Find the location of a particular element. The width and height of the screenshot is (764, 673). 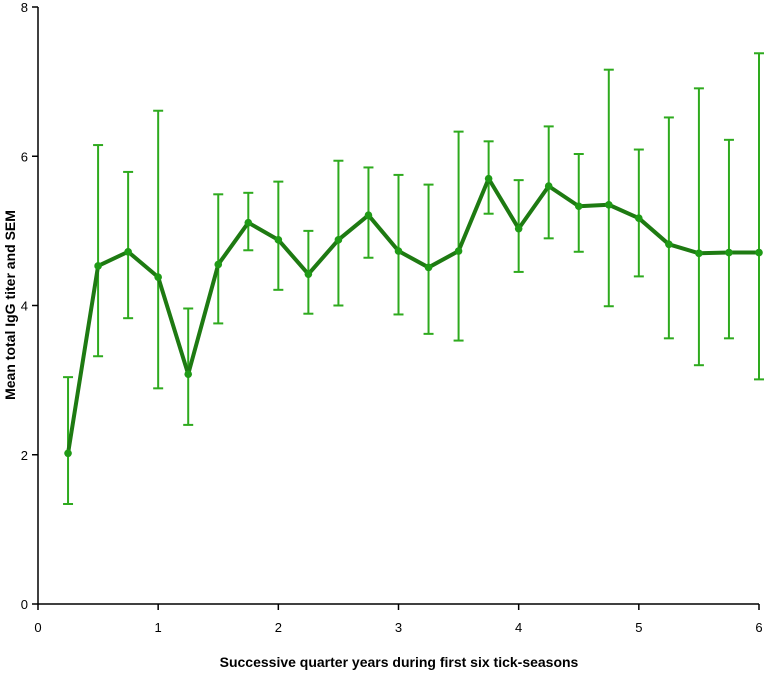

y-tick-label: 8 is located at coordinates (24, 7).